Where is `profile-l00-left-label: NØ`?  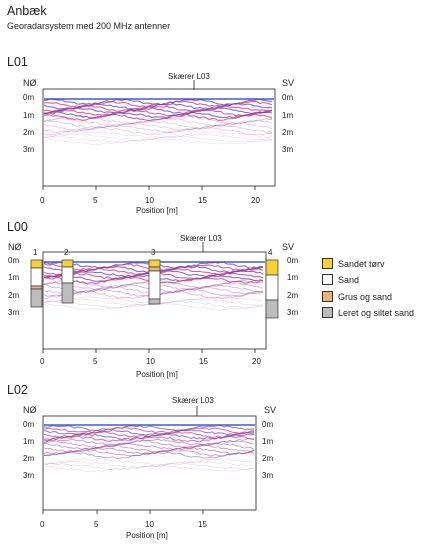
profile-l00-left-label: NØ is located at coordinates (15, 247).